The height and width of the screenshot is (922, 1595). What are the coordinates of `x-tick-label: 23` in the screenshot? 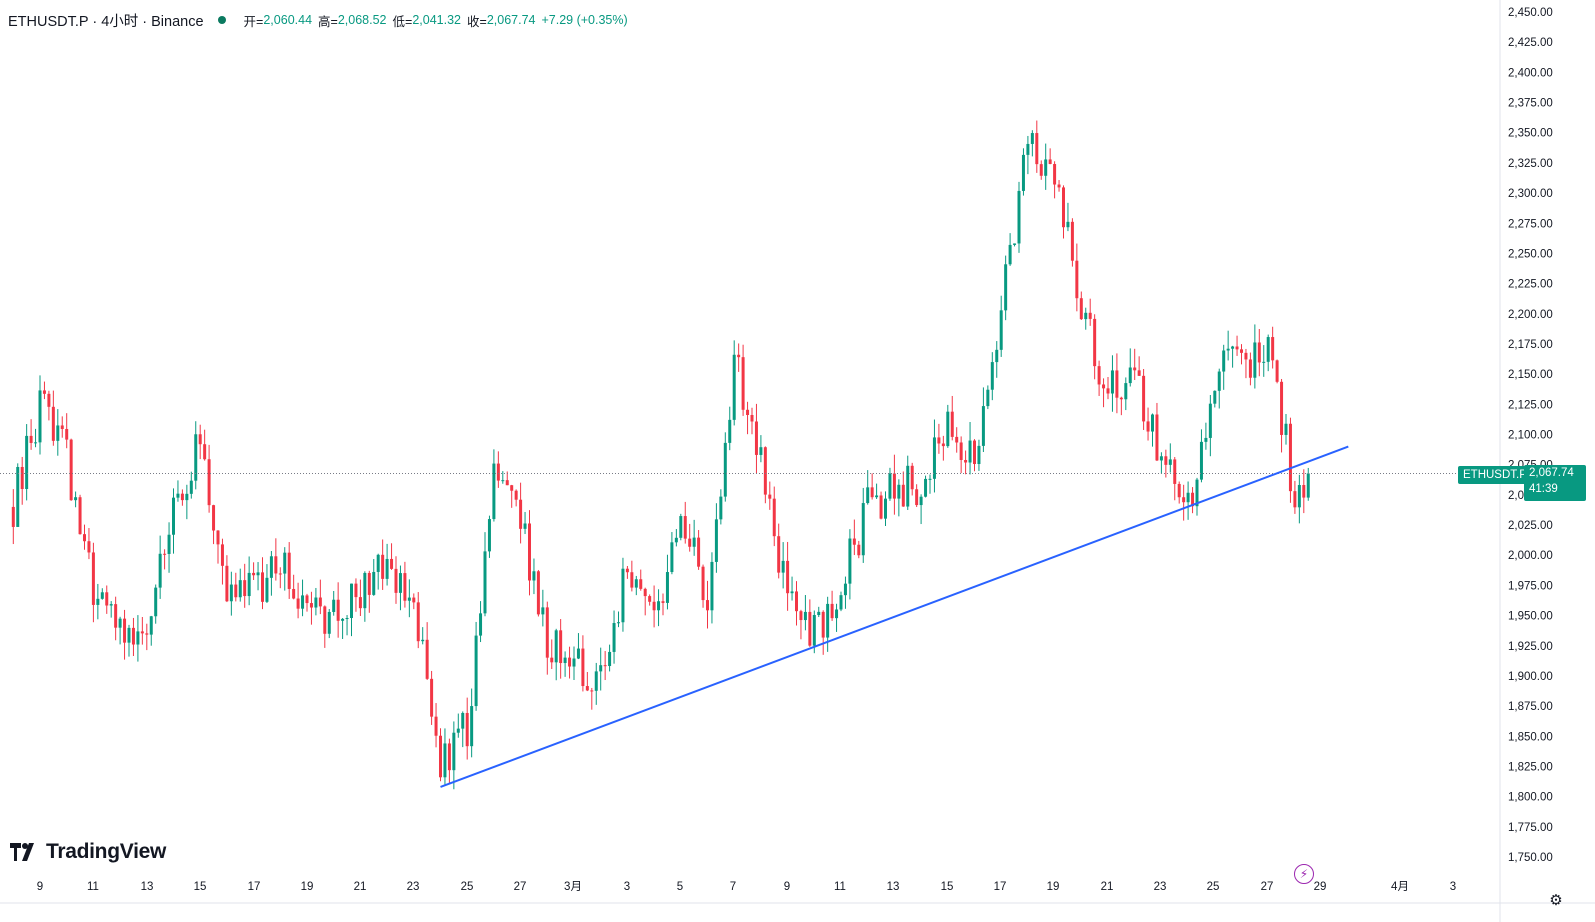 It's located at (413, 887).